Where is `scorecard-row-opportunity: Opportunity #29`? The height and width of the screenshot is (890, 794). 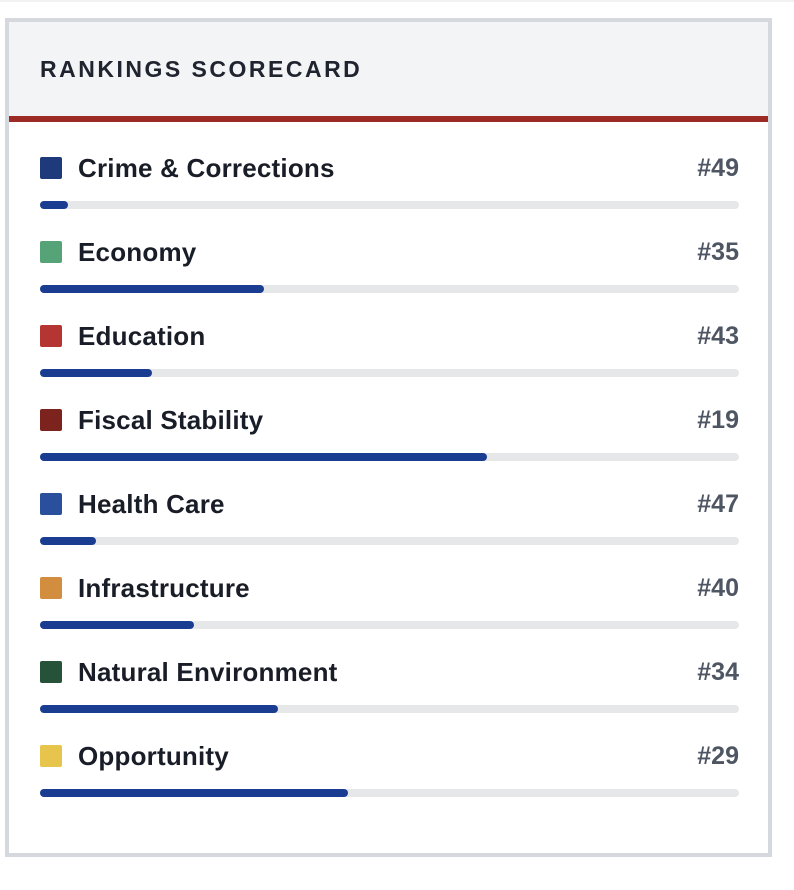 scorecard-row-opportunity: Opportunity #29 is located at coordinates (389, 768).